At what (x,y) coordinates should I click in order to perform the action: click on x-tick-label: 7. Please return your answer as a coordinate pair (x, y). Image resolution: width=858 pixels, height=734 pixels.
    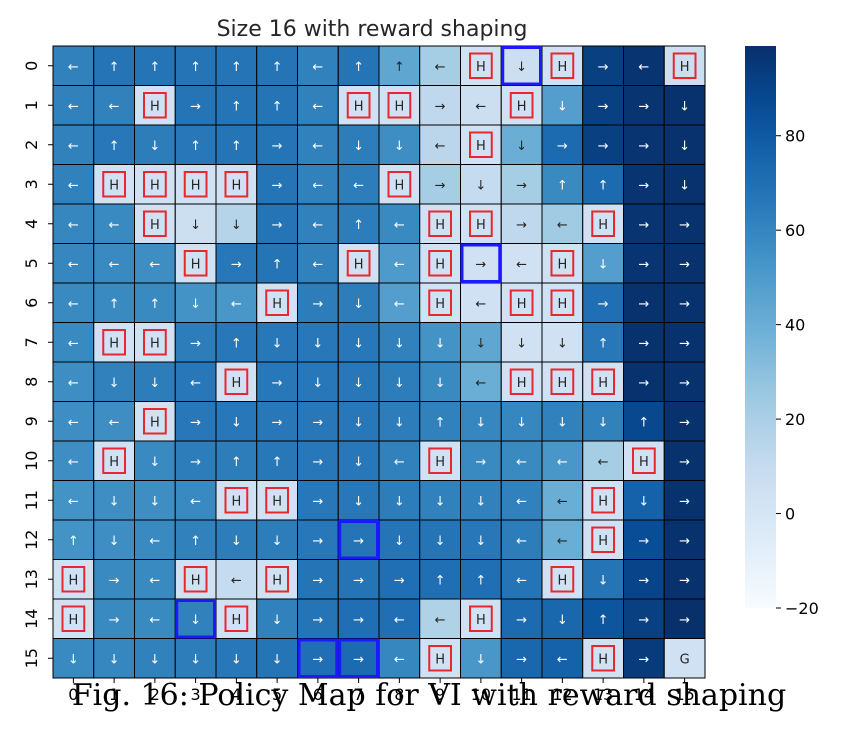
    Looking at the image, I should click on (359, 694).